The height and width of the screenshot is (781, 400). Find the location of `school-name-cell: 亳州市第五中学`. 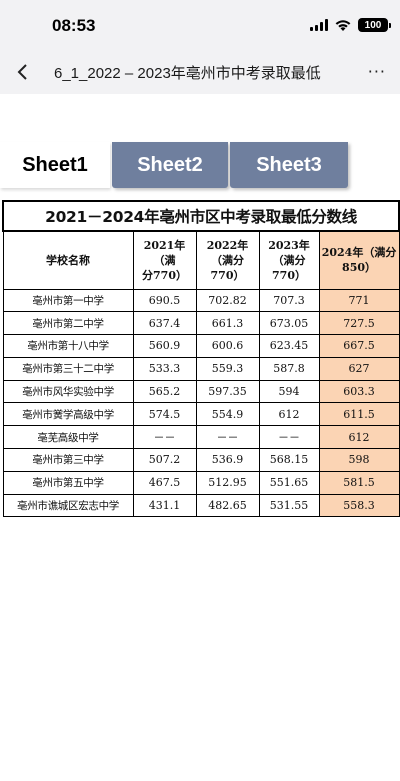

school-name-cell: 亳州市第五中学 is located at coordinates (68, 482).